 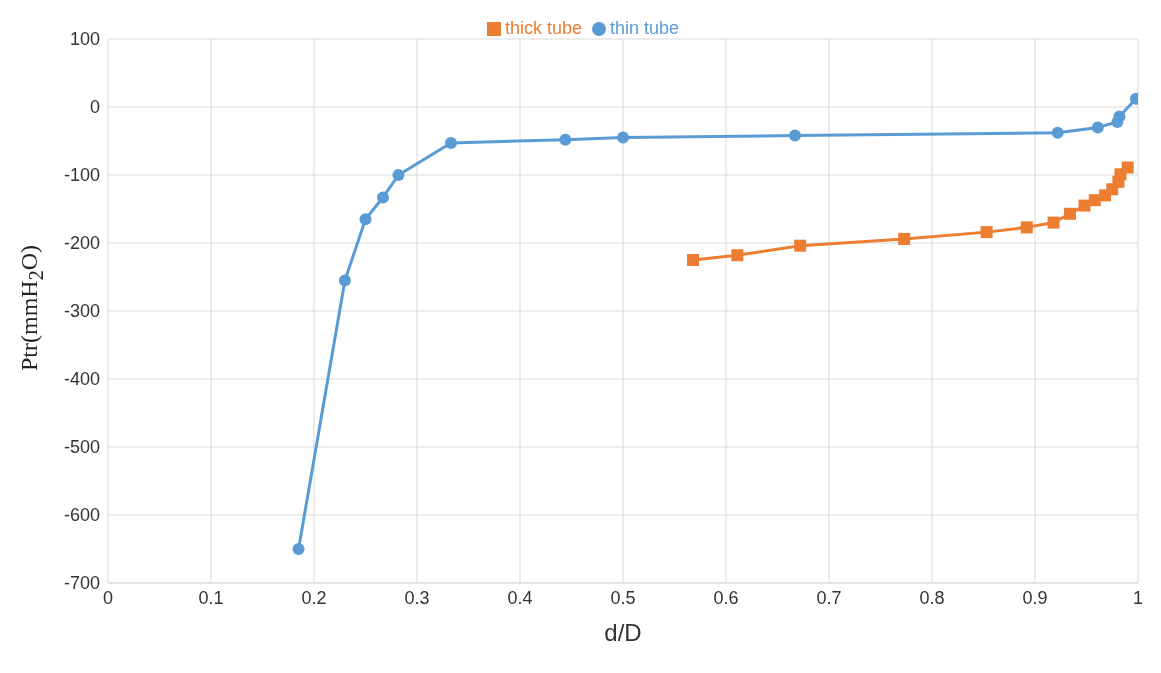 I want to click on y-tick-label: 100, so click(x=84, y=39).